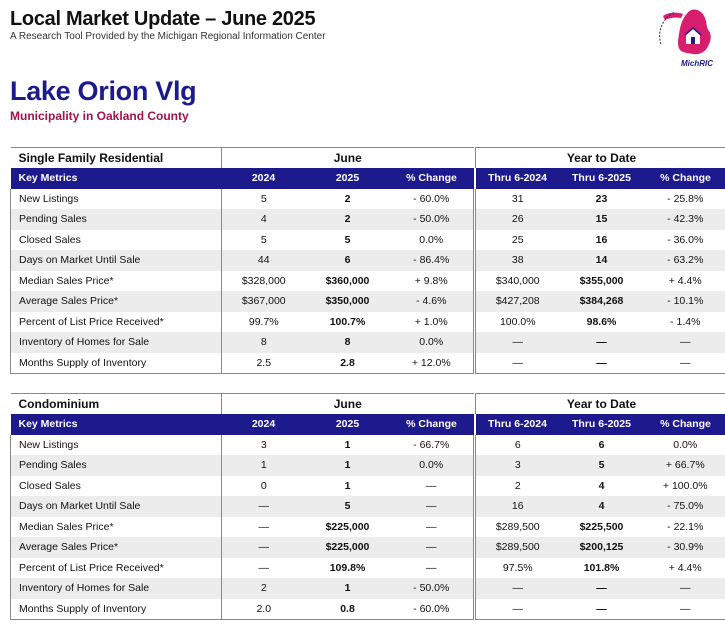 The image size is (725, 625). I want to click on col-key-metrics: Key Metrics, so click(116, 424).